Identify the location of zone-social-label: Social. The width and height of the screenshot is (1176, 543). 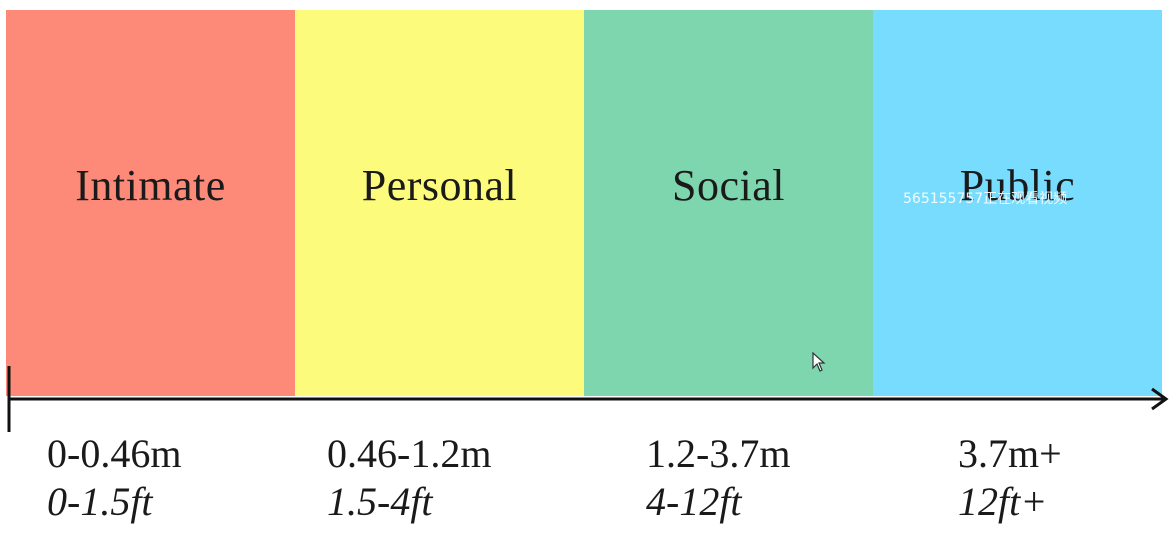
(728, 185).